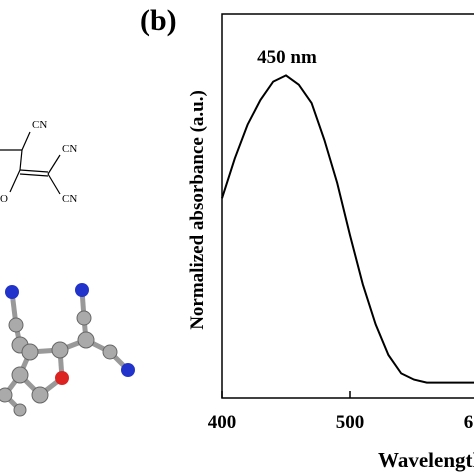 Image resolution: width=474 pixels, height=474 pixels. Describe the element at coordinates (158, 20) in the screenshot. I see `panel-label: (b)` at that location.